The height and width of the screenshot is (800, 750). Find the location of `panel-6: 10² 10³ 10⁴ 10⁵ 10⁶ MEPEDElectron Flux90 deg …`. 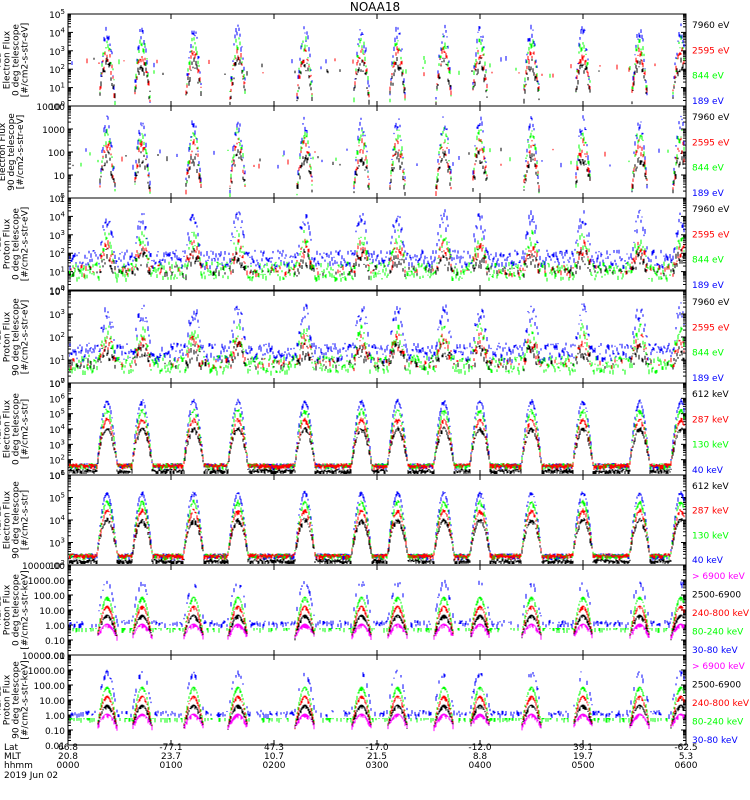

panel-6: 10² 10³ 10⁴ 10⁵ 10⁶ MEPEDElectron Flux90 deg … is located at coordinates (364, 520).